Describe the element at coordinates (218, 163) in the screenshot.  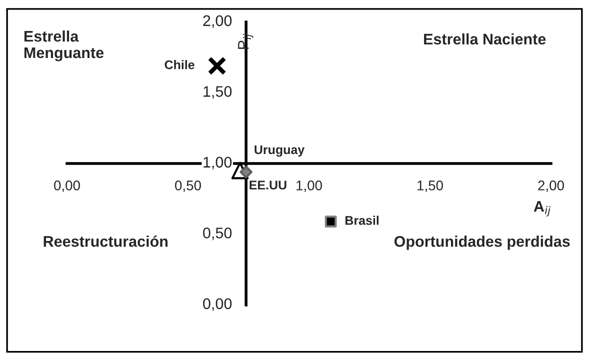
I see `y-tick-label: 1,00` at that location.